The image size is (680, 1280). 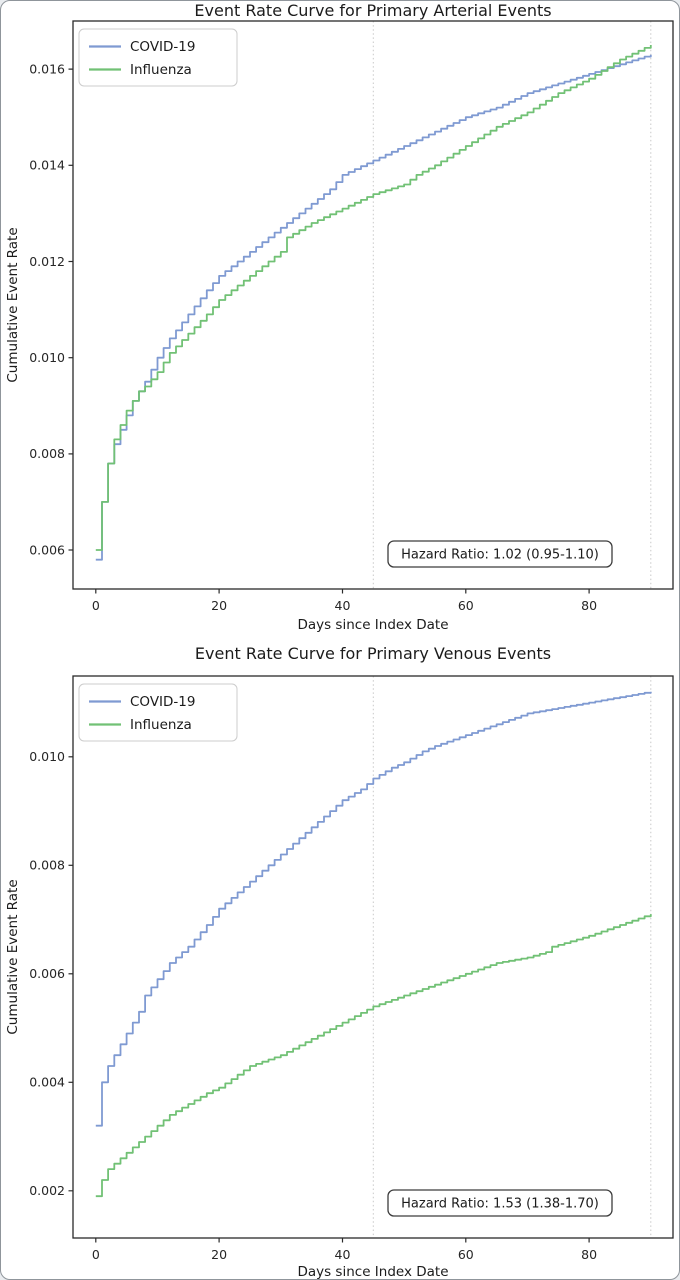 What do you see at coordinates (51, 309) in the screenshot?
I see `y-axis-ticks: 0.006 0.008 0.010 0.012 0.014 0.016` at bounding box center [51, 309].